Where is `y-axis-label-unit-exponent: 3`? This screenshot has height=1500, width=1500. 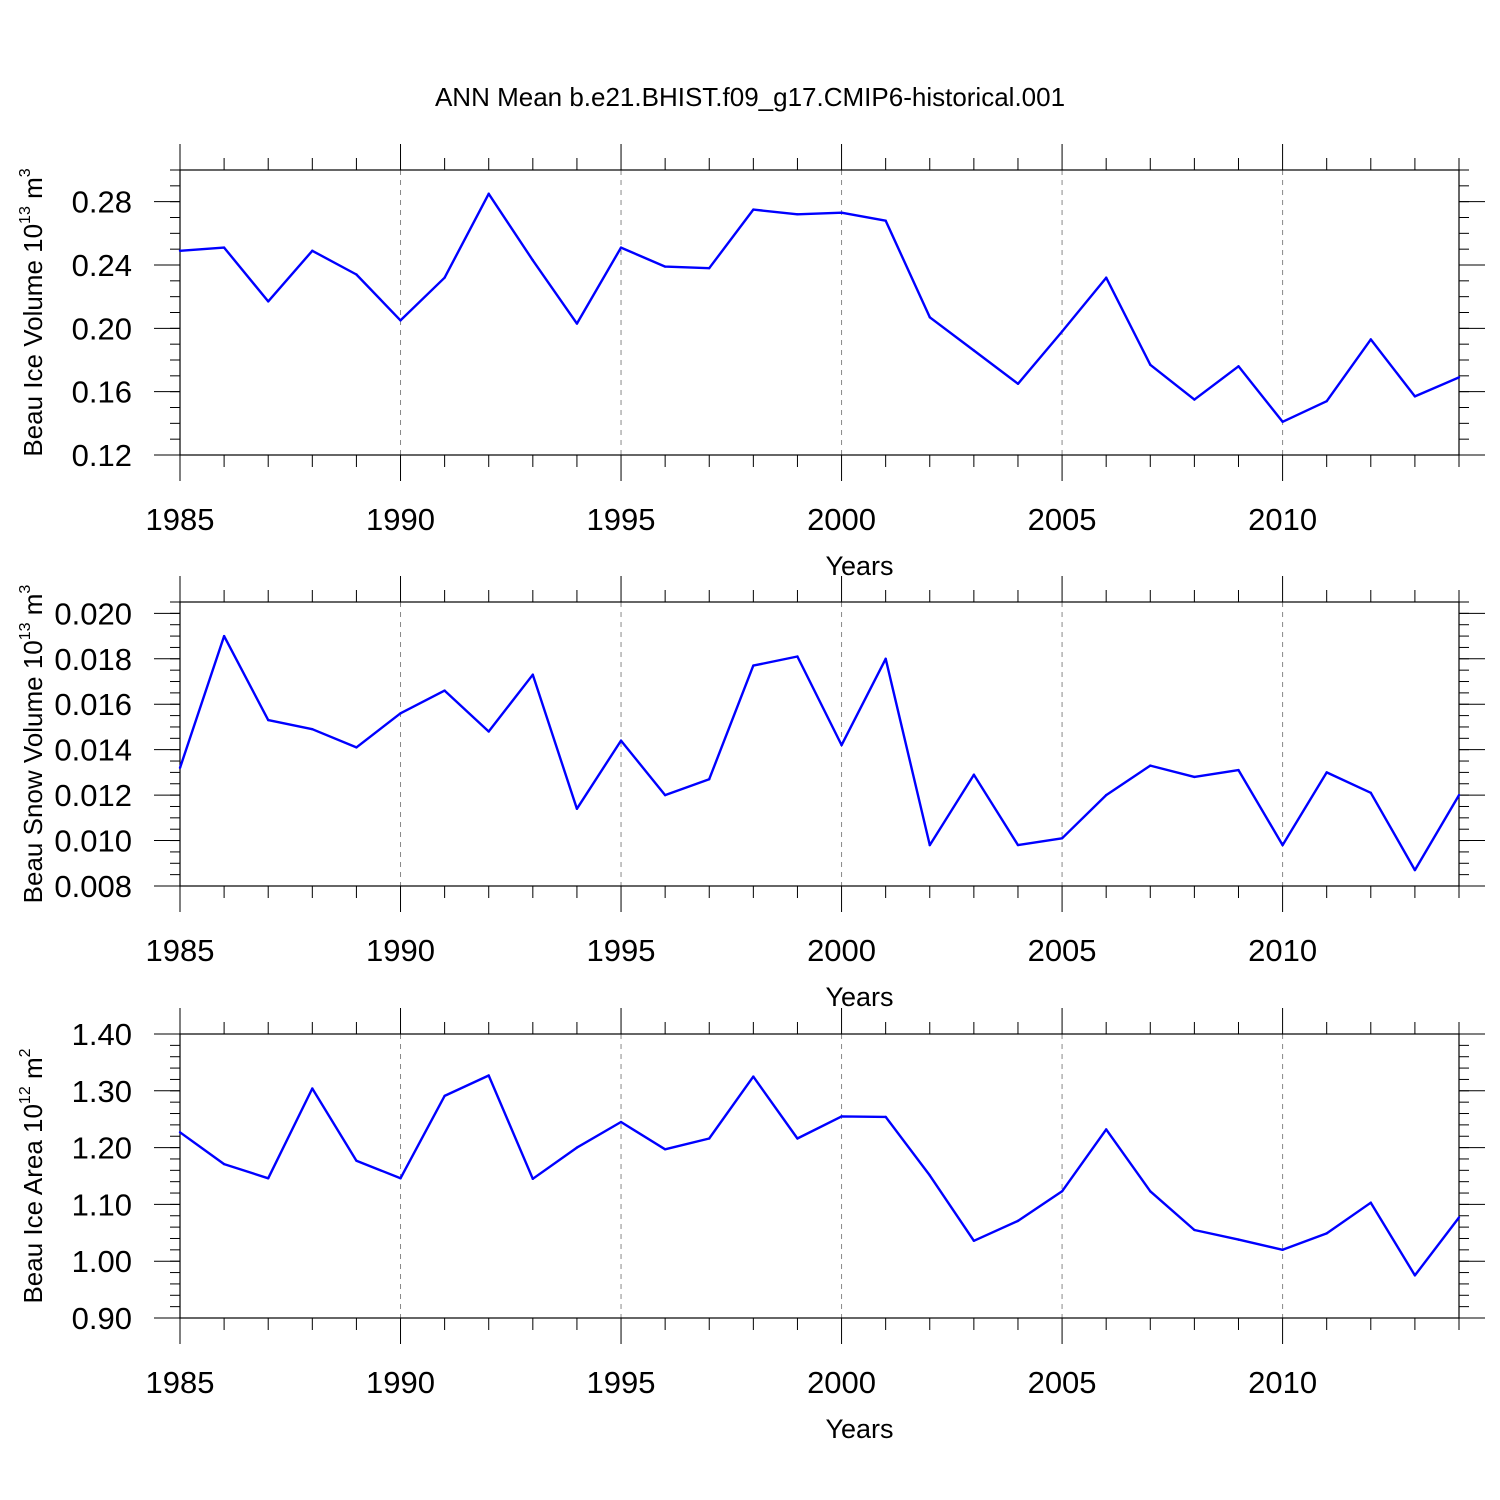 y-axis-label-unit-exponent: 3 is located at coordinates (25, 589).